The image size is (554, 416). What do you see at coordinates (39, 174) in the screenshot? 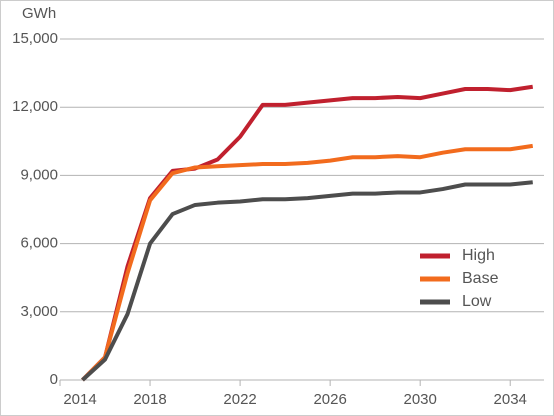
I see `y-tick-label: 9,000` at bounding box center [39, 174].